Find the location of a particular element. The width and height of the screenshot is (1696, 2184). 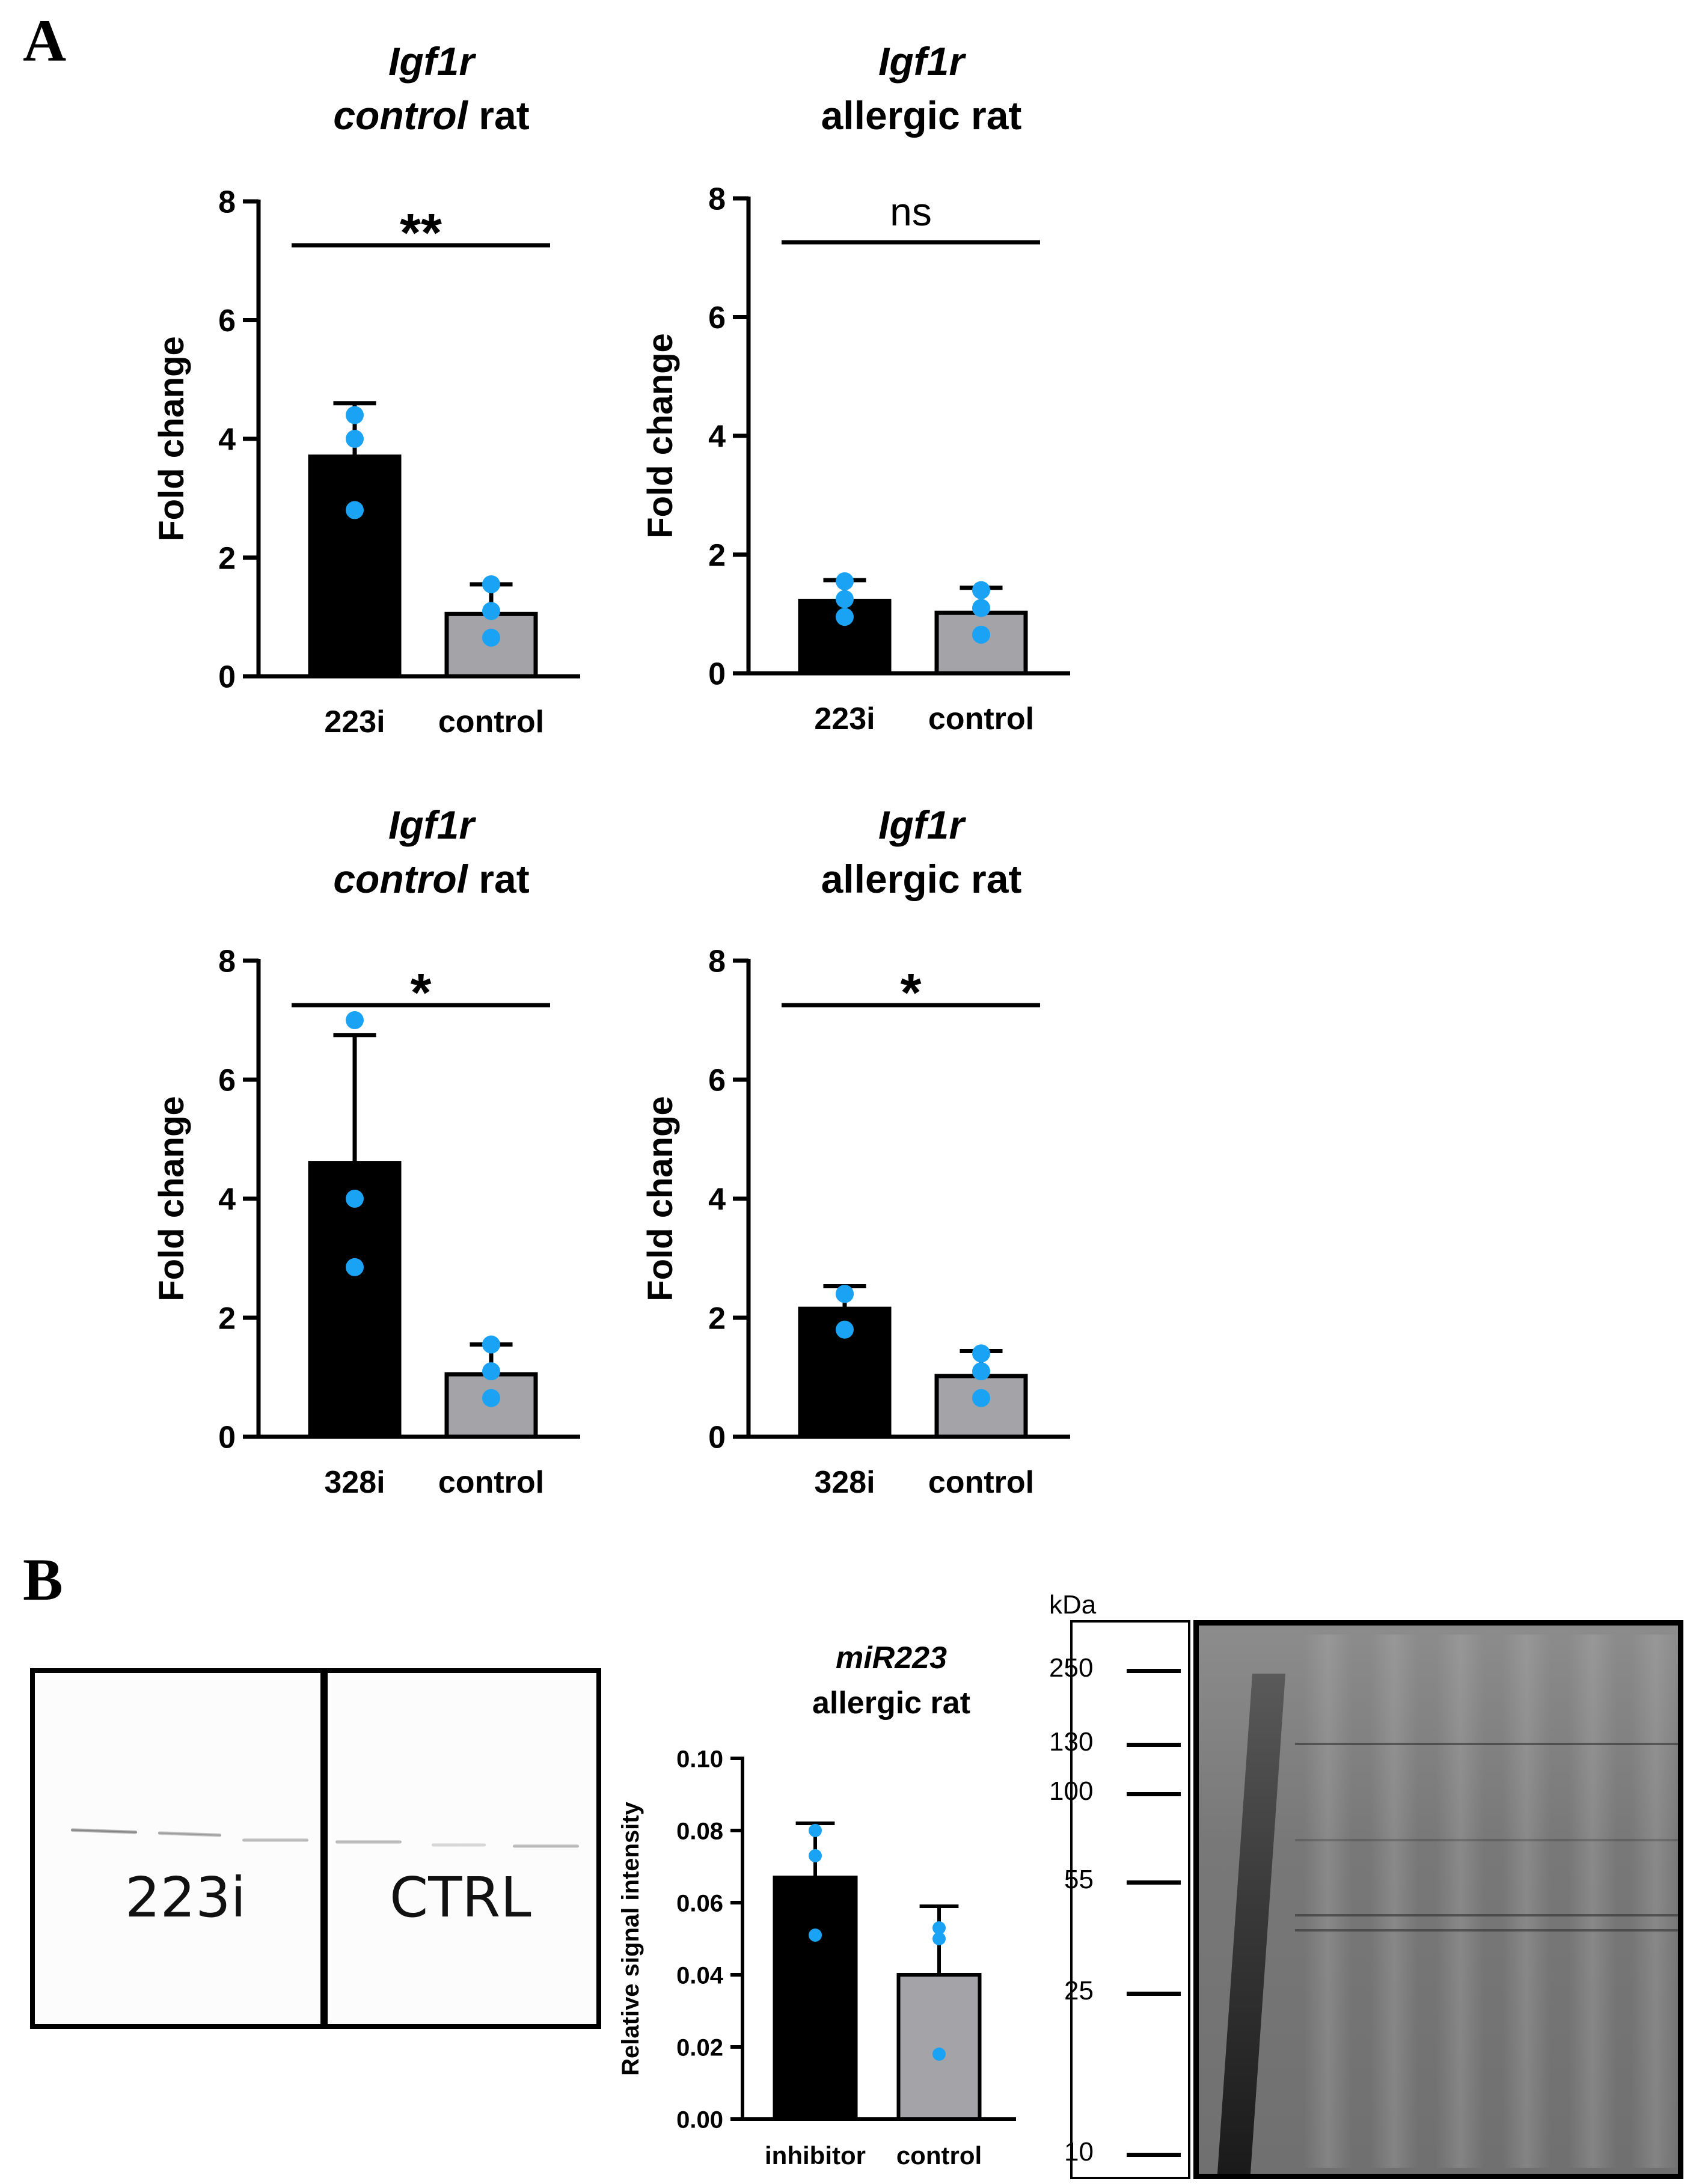

blot-divider is located at coordinates (324, 1848).